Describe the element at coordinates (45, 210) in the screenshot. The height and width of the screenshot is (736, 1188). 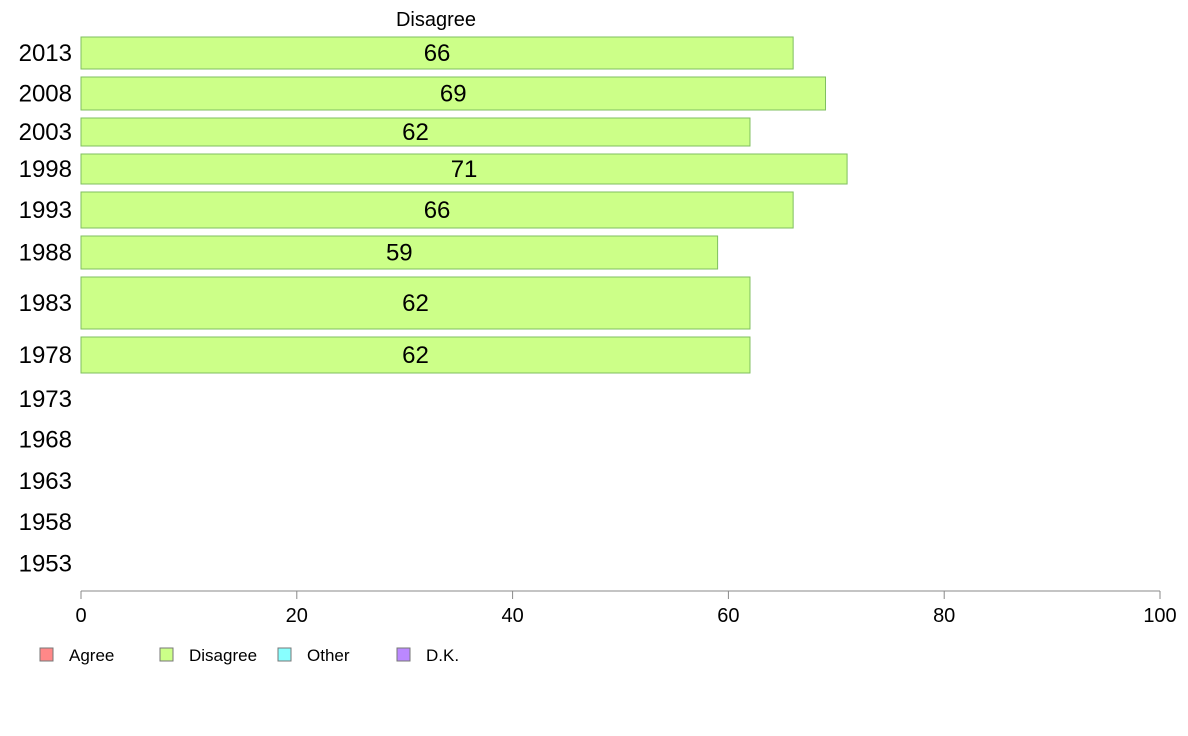
I see `y-tick-label-1993: 1993` at that location.